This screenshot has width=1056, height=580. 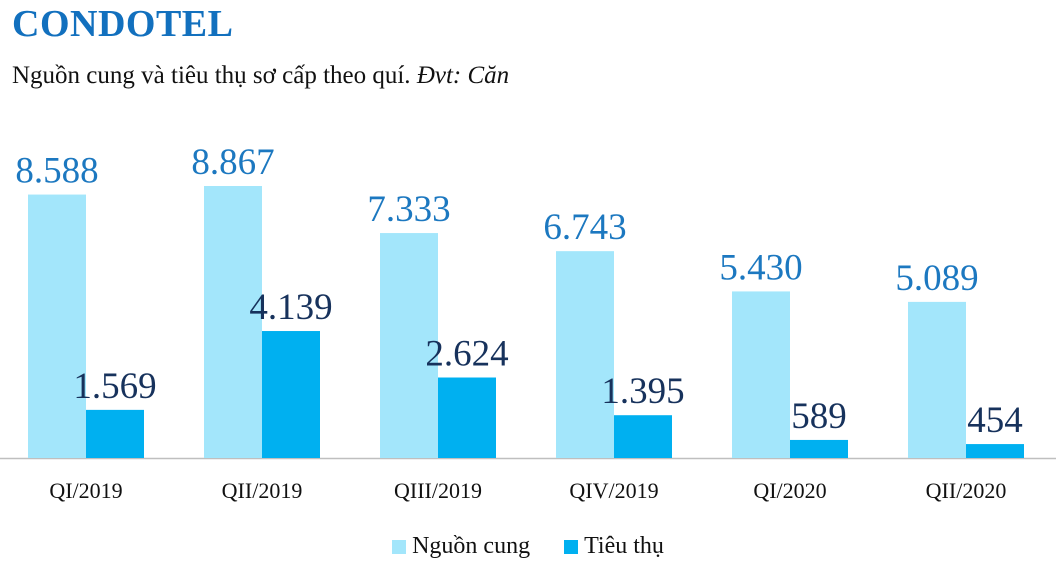 I want to click on x-tick-label-3: QIV/2019, so click(x=613, y=490).